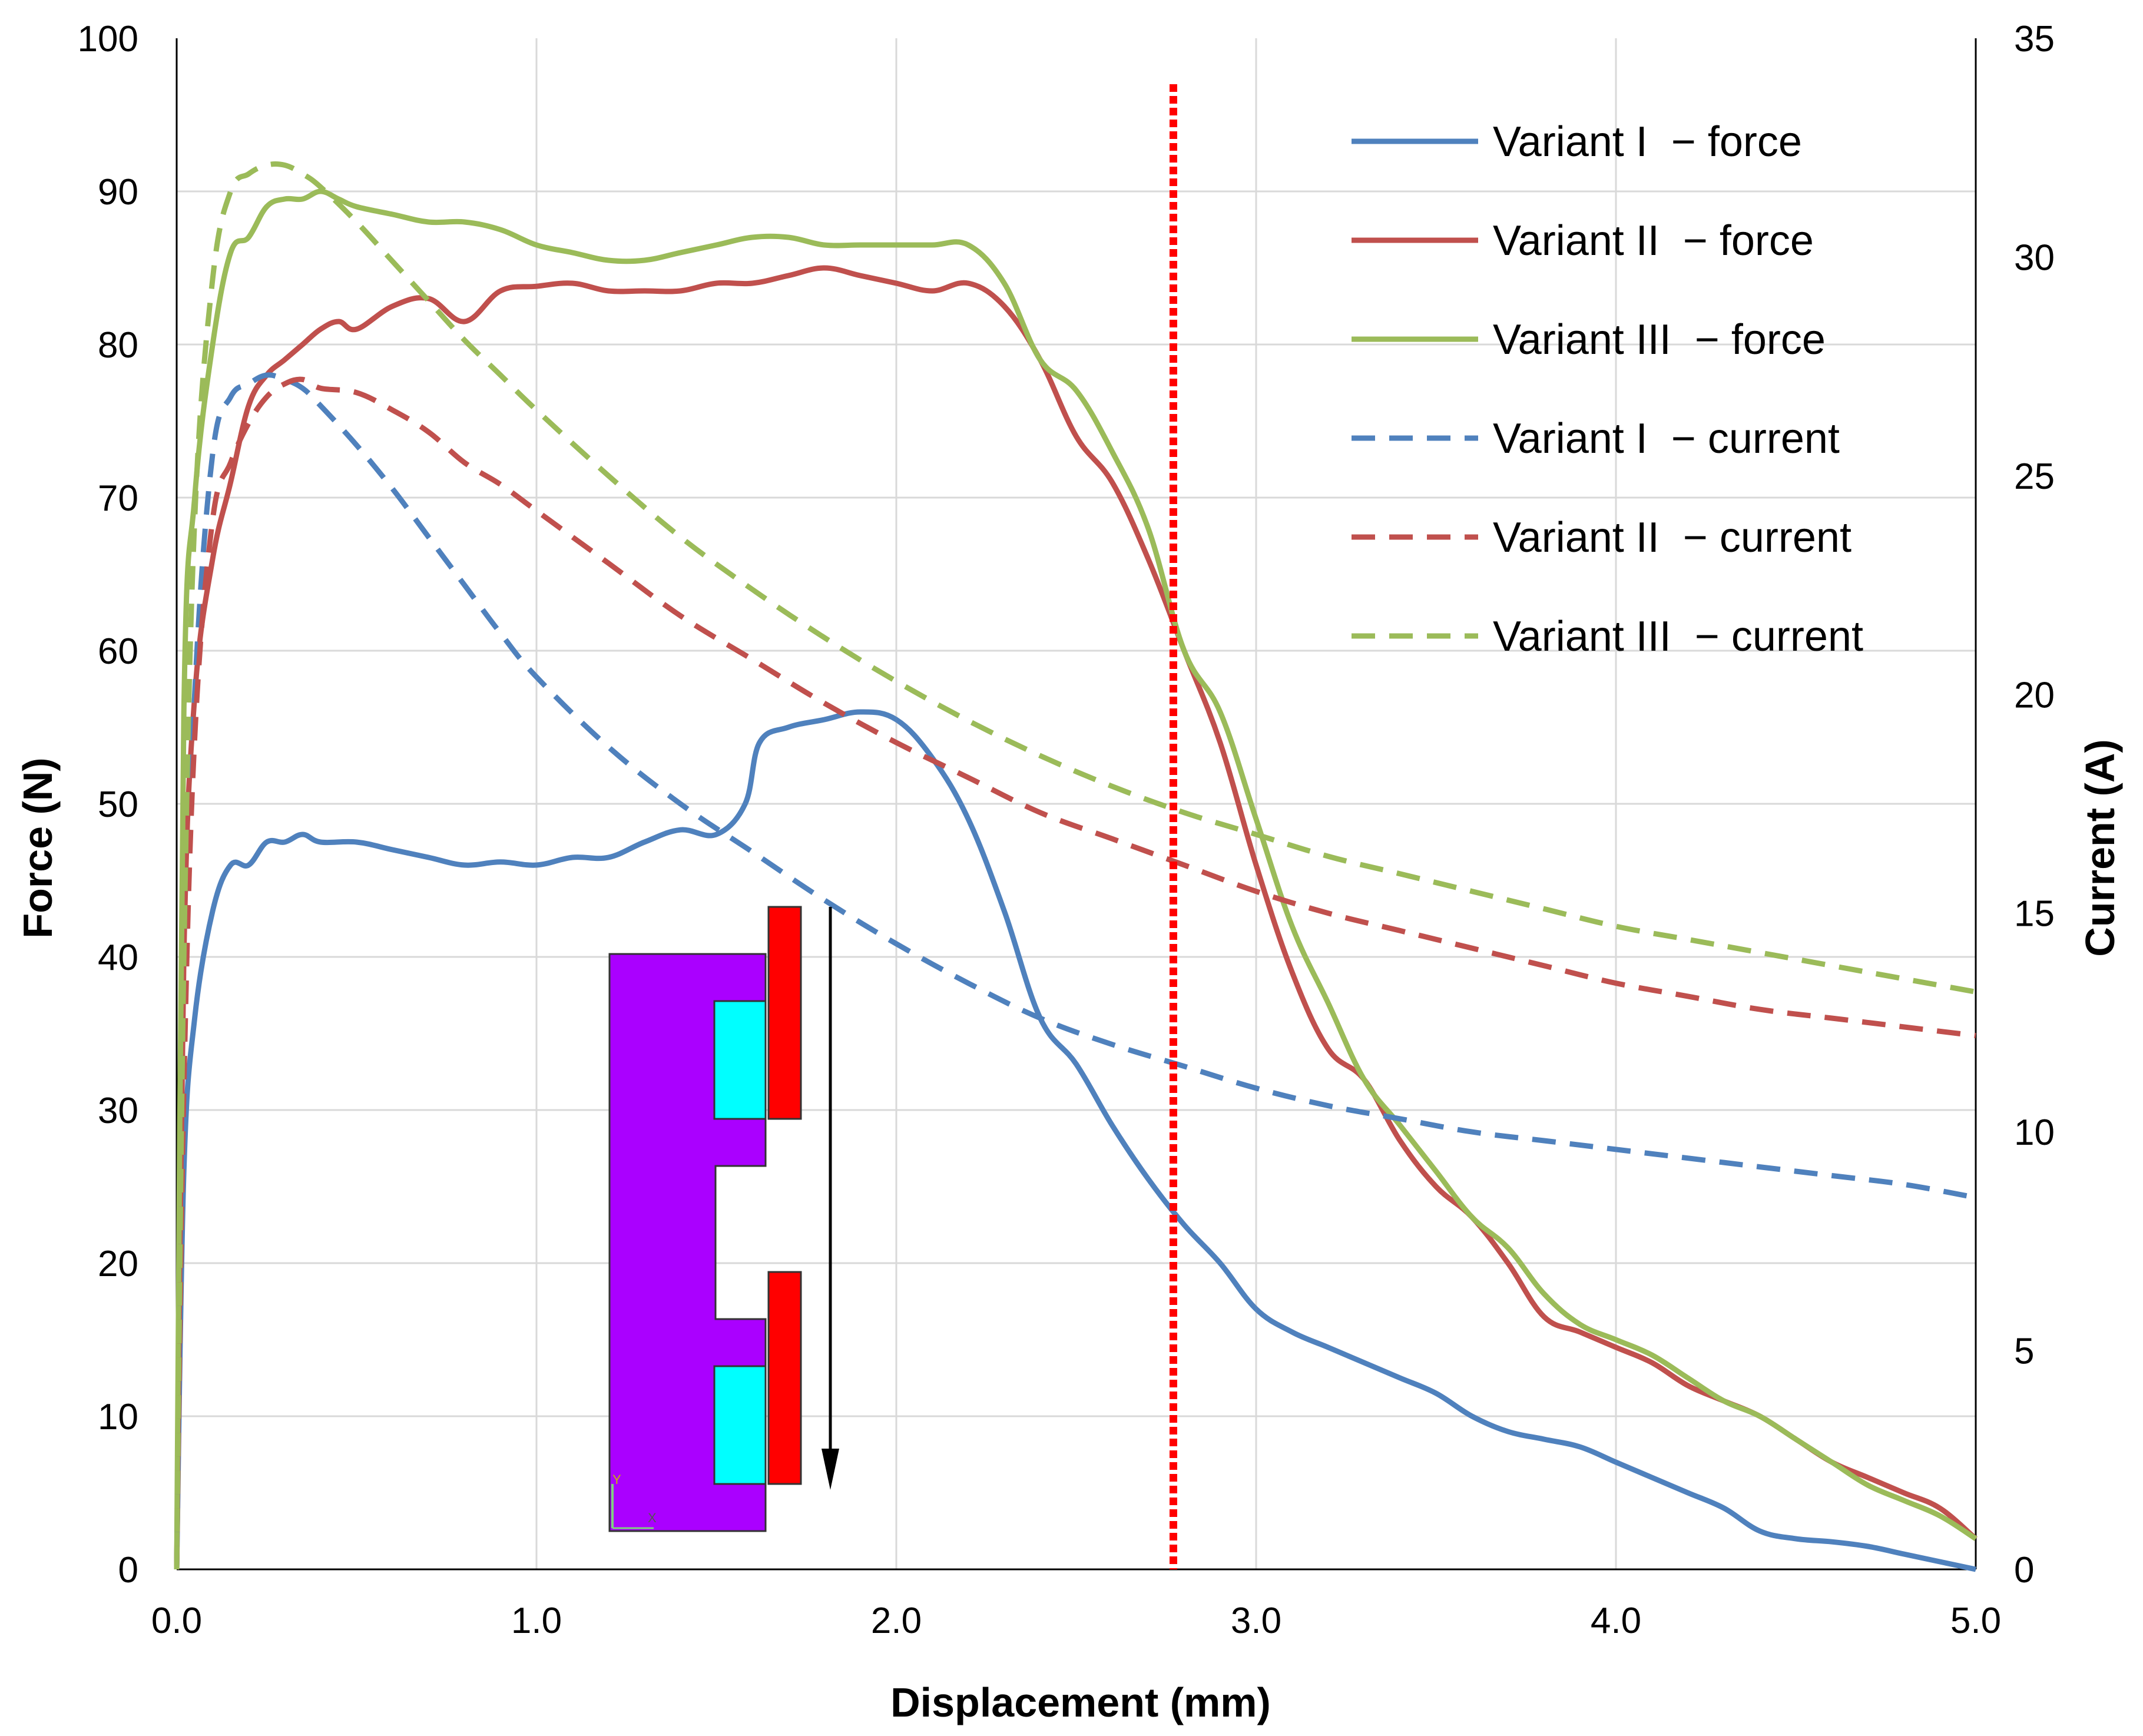 This screenshot has width=2143, height=1736. Describe the element at coordinates (2034, 1132) in the screenshot. I see `y2-tick-label: 10` at that location.